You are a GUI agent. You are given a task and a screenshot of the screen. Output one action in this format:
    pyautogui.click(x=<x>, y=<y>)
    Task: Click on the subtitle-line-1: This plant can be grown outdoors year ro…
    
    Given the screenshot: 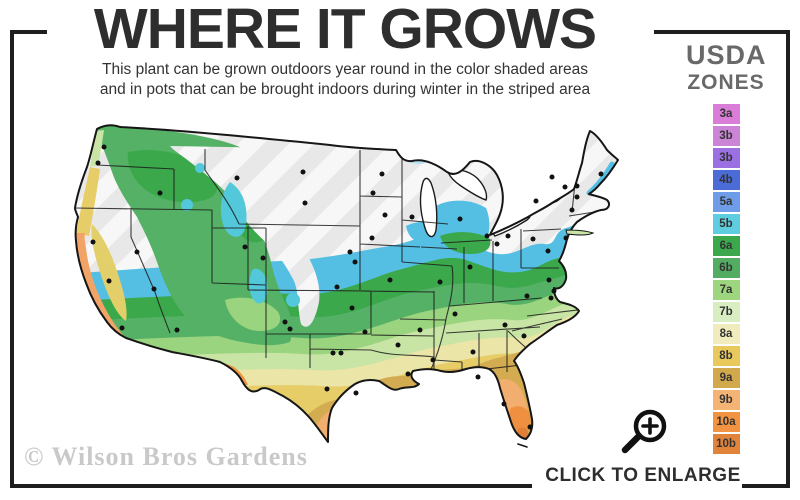 What is the action you would take?
    pyautogui.click(x=345, y=69)
    